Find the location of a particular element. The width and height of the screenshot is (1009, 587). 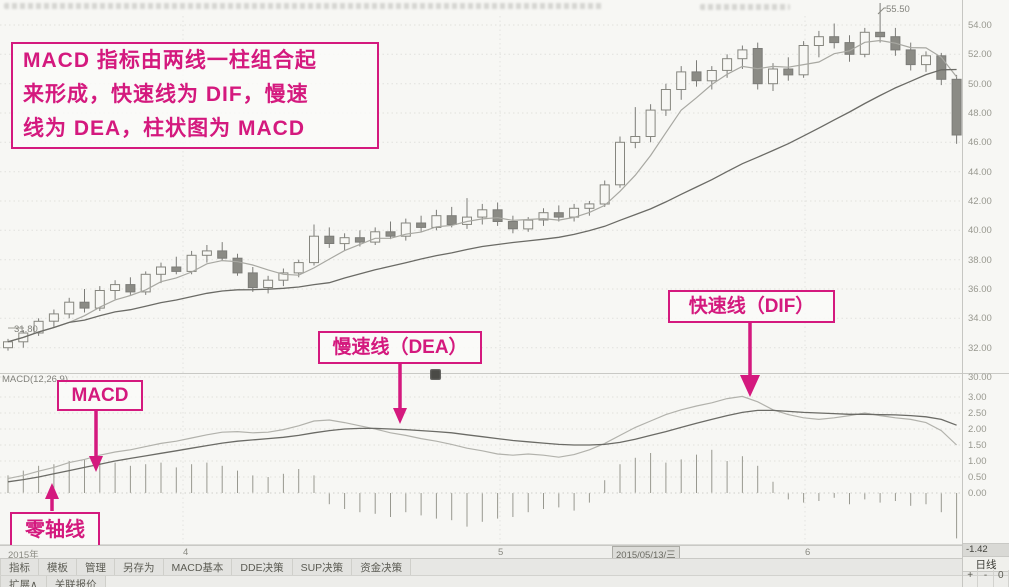

zoom-controls: + -0 is located at coordinates (986, 578).